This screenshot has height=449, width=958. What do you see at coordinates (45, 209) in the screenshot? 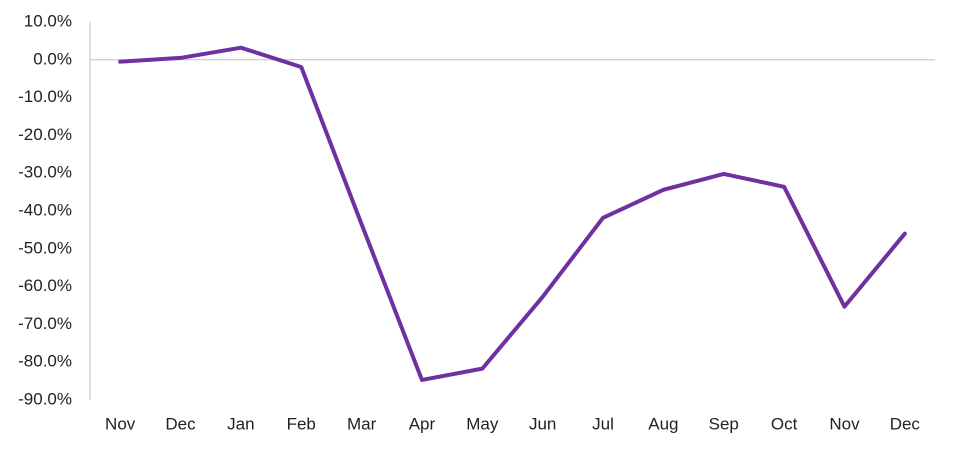
I see `y-tick-label: -40.0%` at bounding box center [45, 209].